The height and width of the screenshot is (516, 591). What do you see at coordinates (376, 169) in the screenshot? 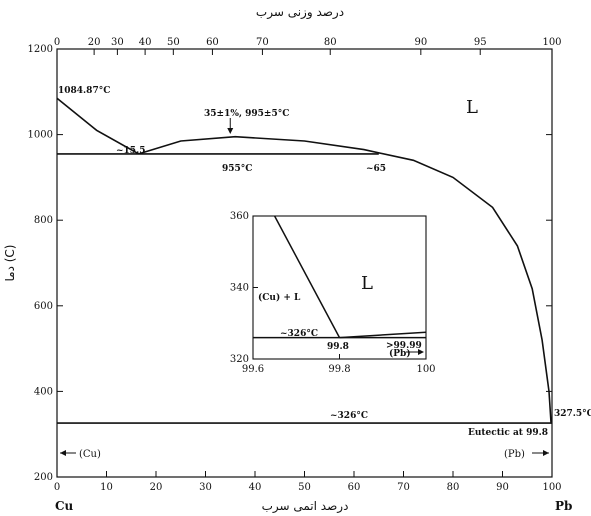
I see `annotation-4: ~65` at bounding box center [376, 169].